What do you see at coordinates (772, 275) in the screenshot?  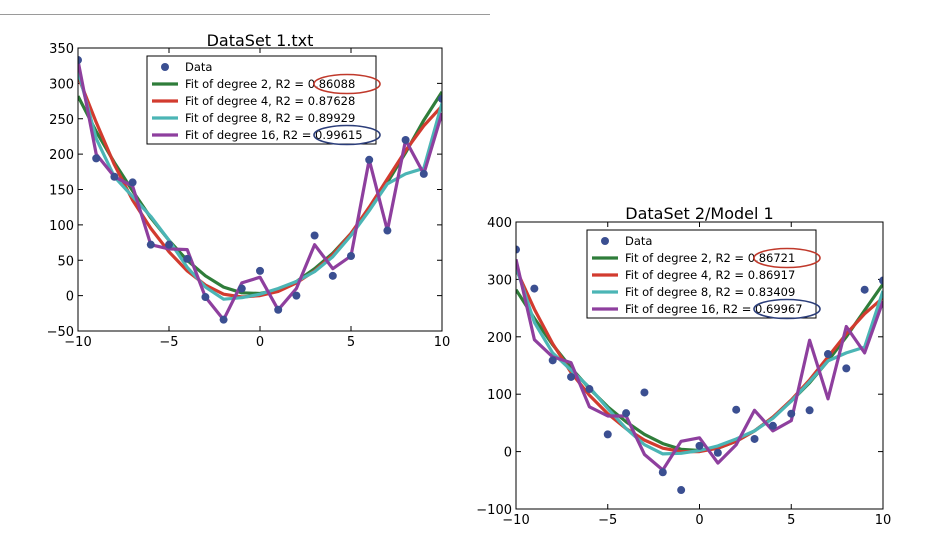 I see `legend-r2-value: 0.86917` at bounding box center [772, 275].